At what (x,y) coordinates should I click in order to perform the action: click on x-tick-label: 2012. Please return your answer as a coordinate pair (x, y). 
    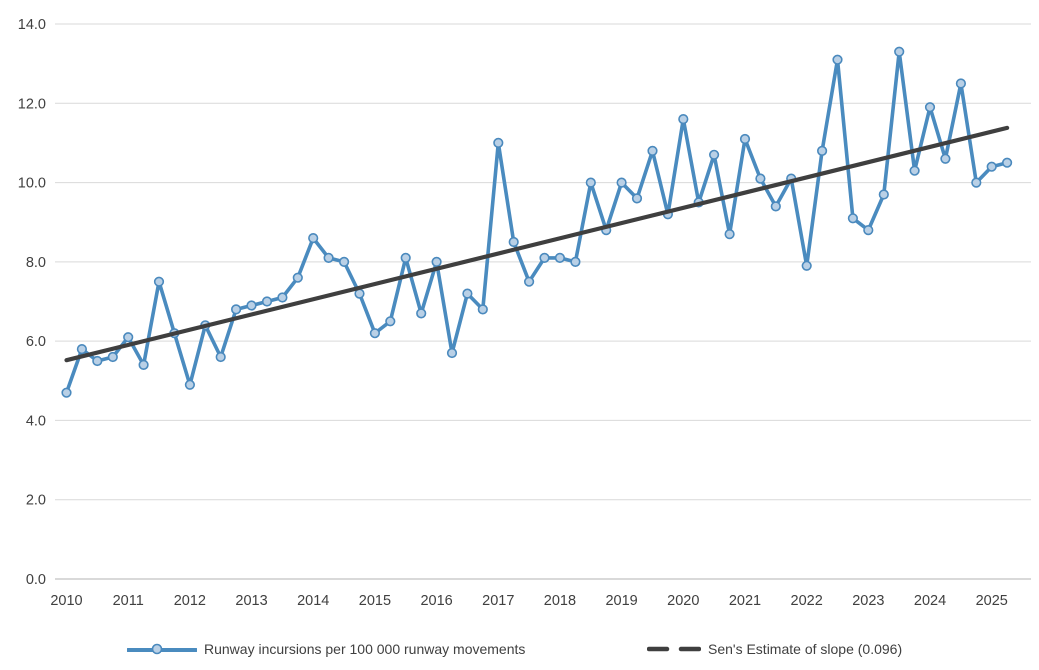
    Looking at the image, I should click on (190, 601).